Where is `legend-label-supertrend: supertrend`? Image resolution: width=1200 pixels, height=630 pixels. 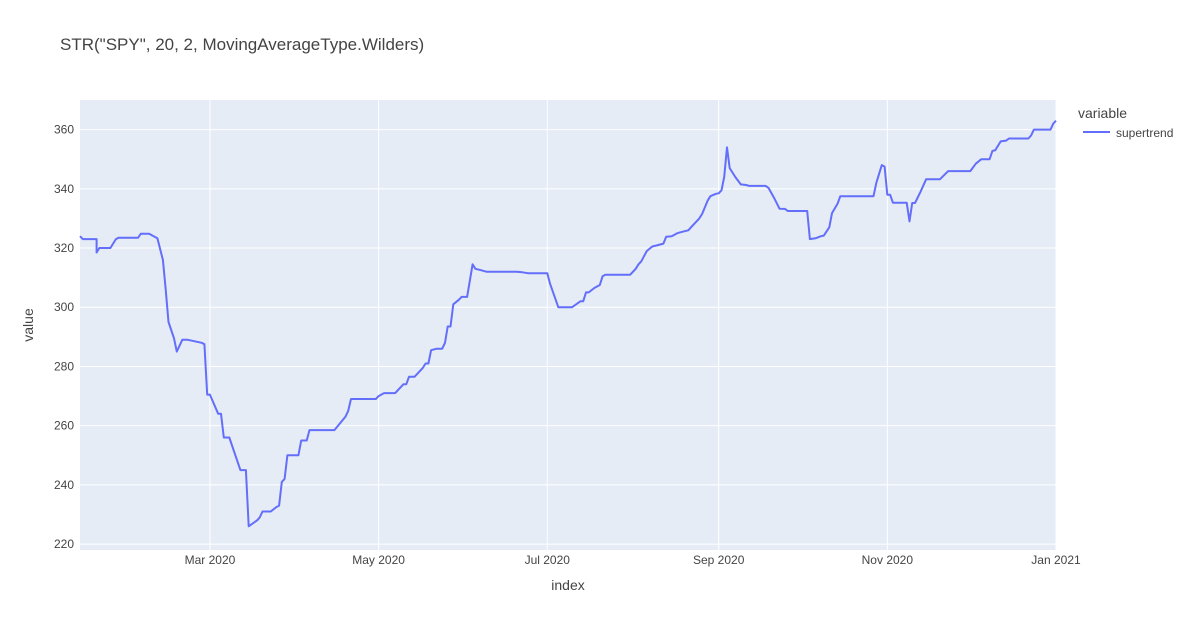
legend-label-supertrend: supertrend is located at coordinates (1144, 133).